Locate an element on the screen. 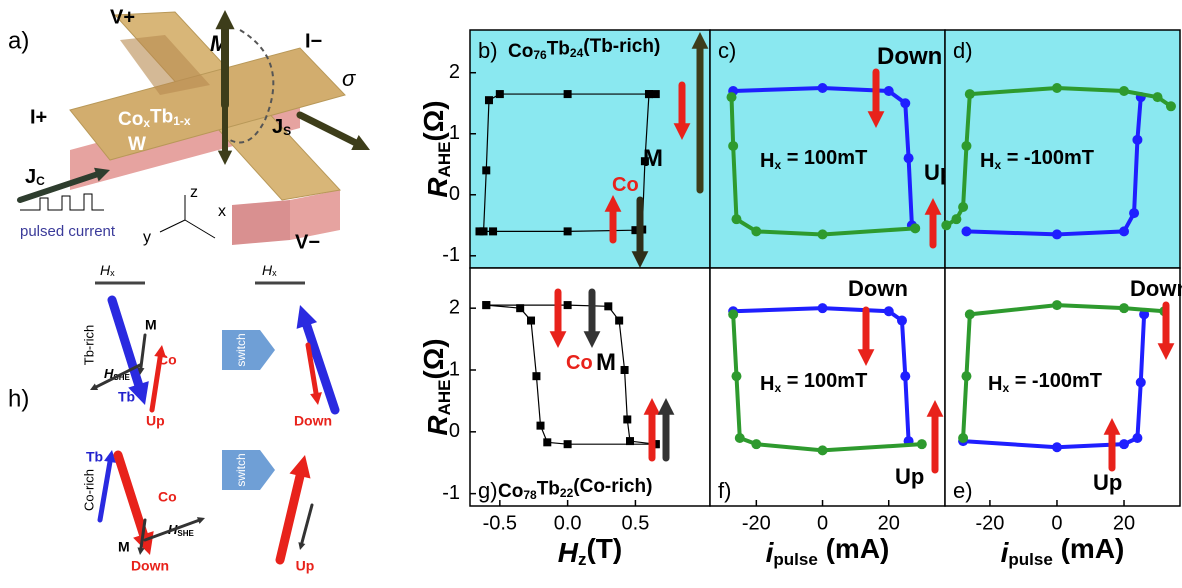 This screenshot has width=1182, height=588. label: Up is located at coordinates (305, 566).